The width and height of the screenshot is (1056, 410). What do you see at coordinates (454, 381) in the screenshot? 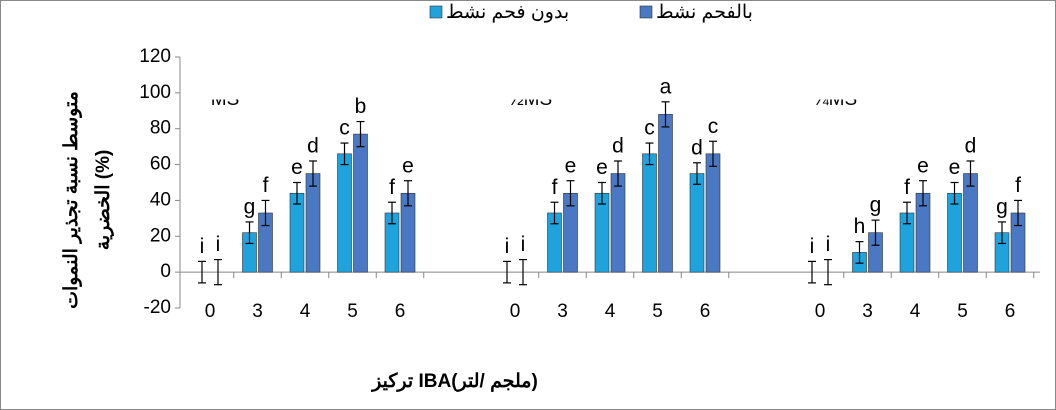
I see `x-axis-title: تركيز IBA(ملجم /لتر)` at bounding box center [454, 381].